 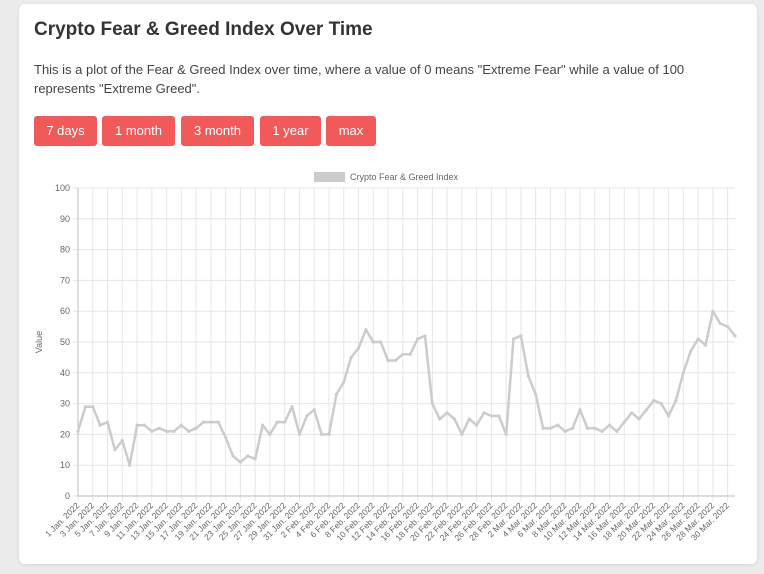 I want to click on range-1-month-button: 1 month, so click(x=138, y=131).